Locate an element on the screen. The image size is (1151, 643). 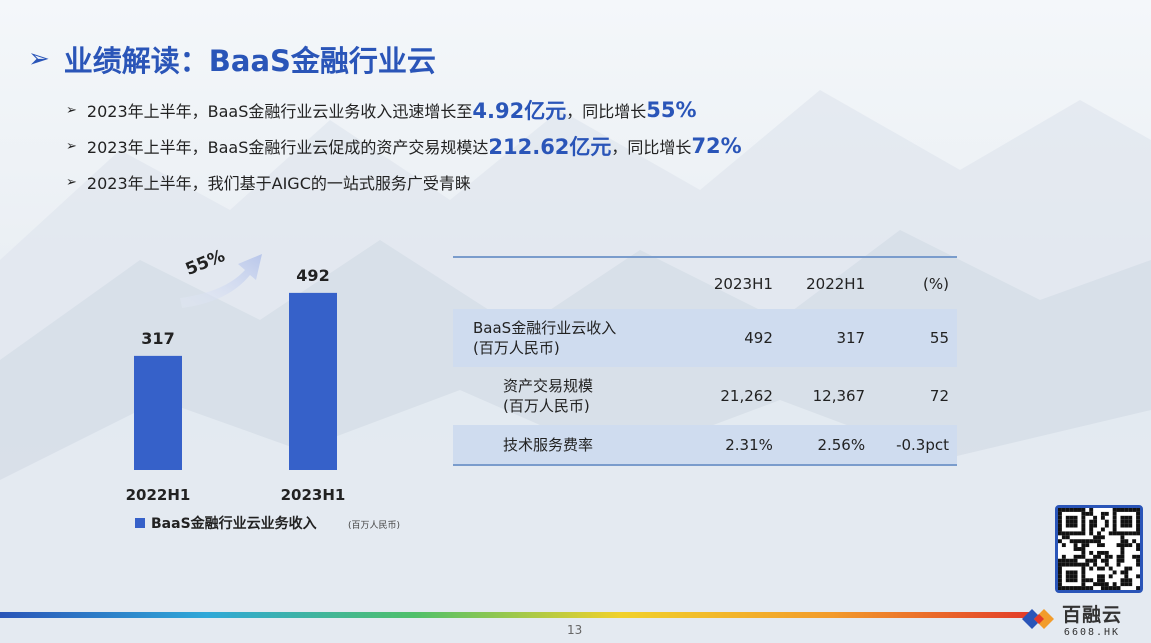
table-row: 资产交易规模 (百万人民币) 21,262 12,367 72 is located at coordinates (705, 396).